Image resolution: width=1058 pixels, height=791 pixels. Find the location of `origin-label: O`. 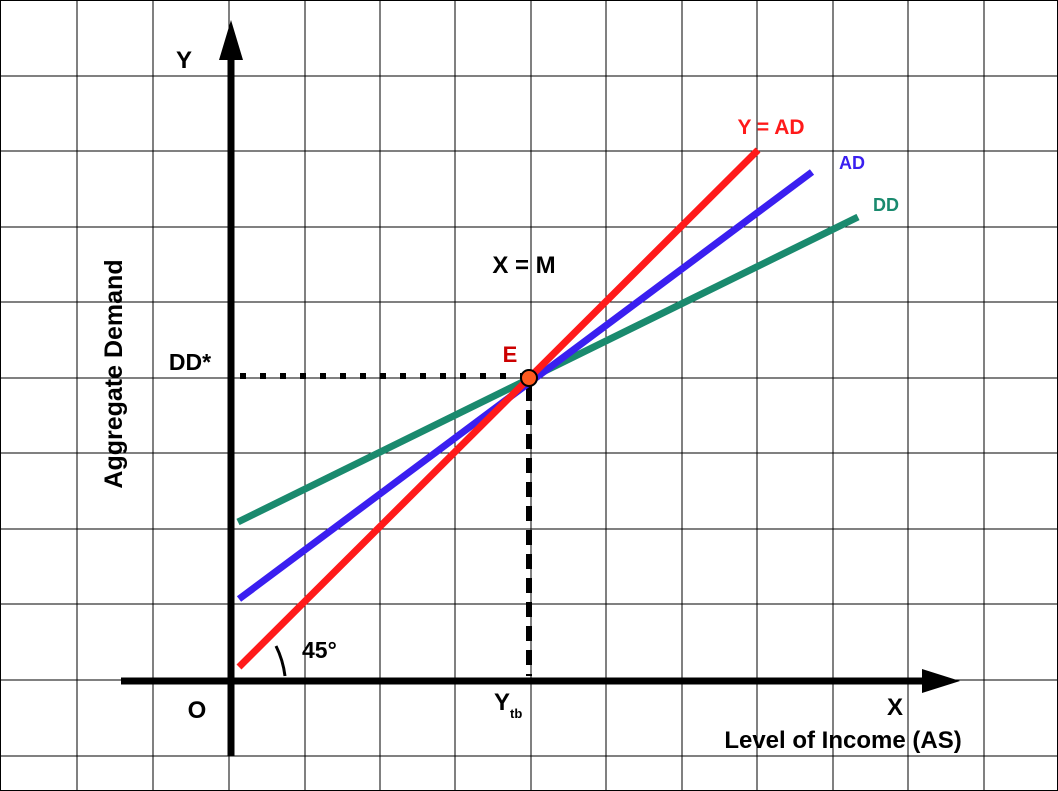

origin-label: O is located at coordinates (197, 710).